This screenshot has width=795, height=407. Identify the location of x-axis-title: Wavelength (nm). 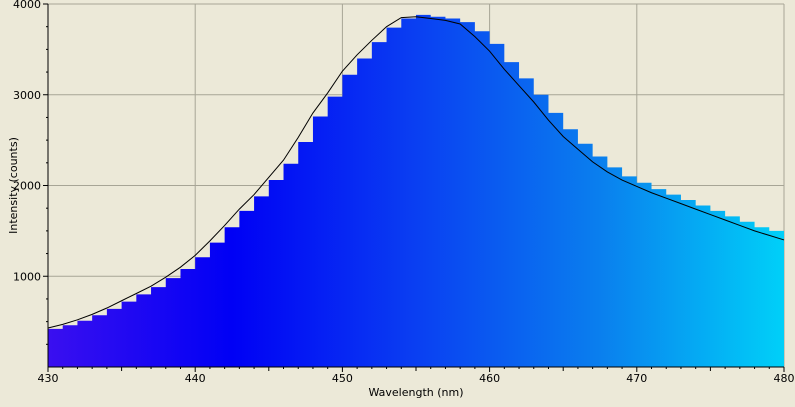
(415, 392).